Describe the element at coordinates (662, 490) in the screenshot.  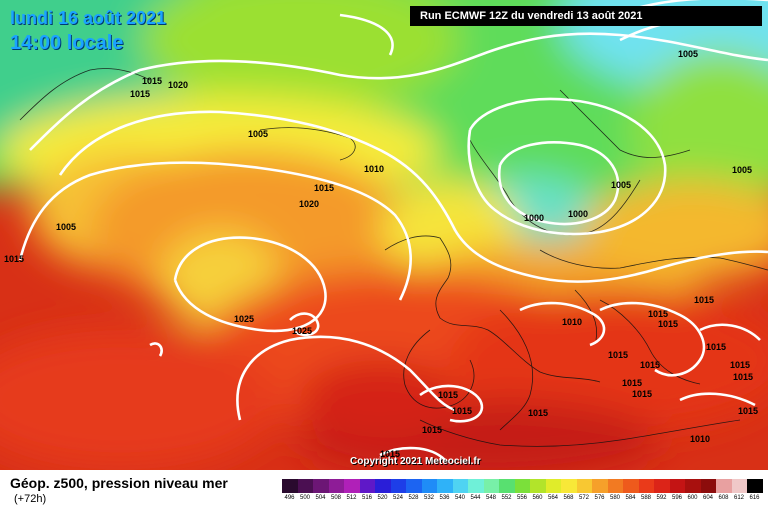
I see `color-scale-swatch: 592` at that location.